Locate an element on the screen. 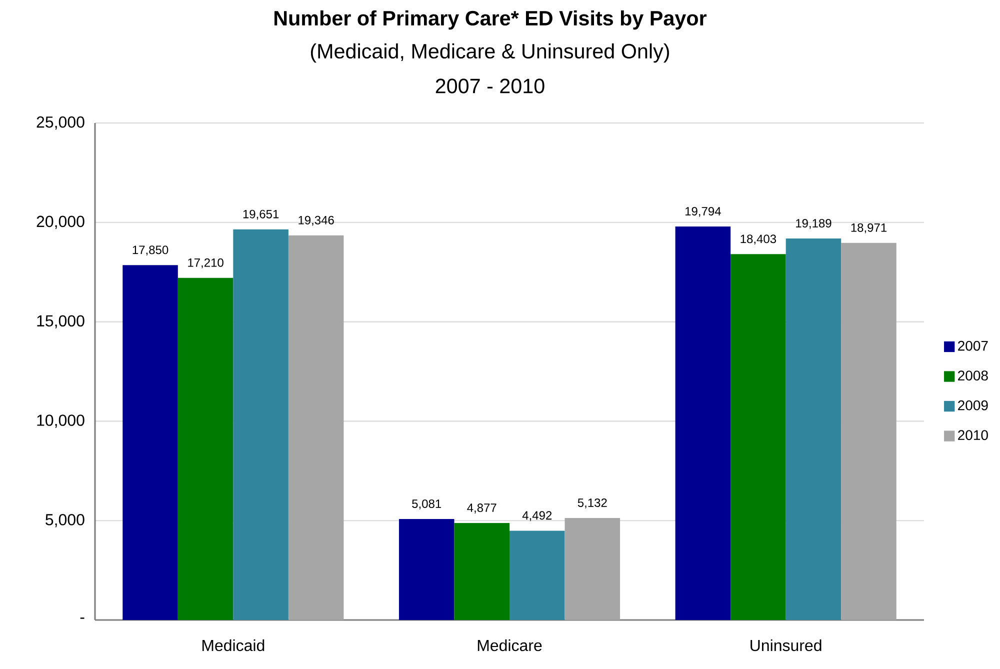 The image size is (1000, 669). y-tick-label: 20,000 is located at coordinates (60, 223).